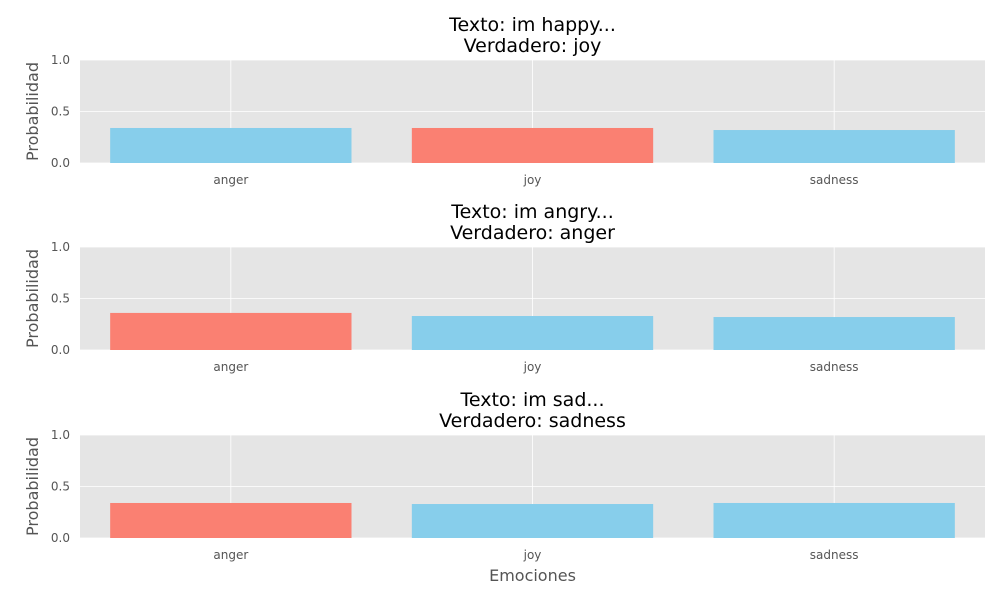  Describe the element at coordinates (533, 46) in the screenshot. I see `chart-title-line2: Verdadero: joy` at that location.